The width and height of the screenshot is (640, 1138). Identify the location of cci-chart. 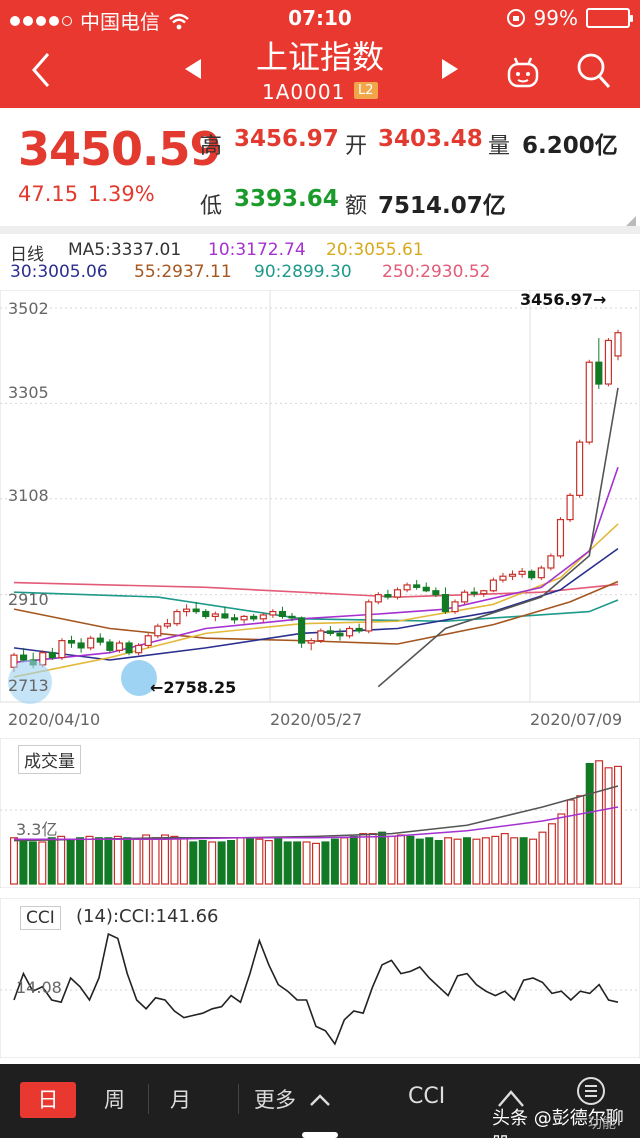
(320, 978).